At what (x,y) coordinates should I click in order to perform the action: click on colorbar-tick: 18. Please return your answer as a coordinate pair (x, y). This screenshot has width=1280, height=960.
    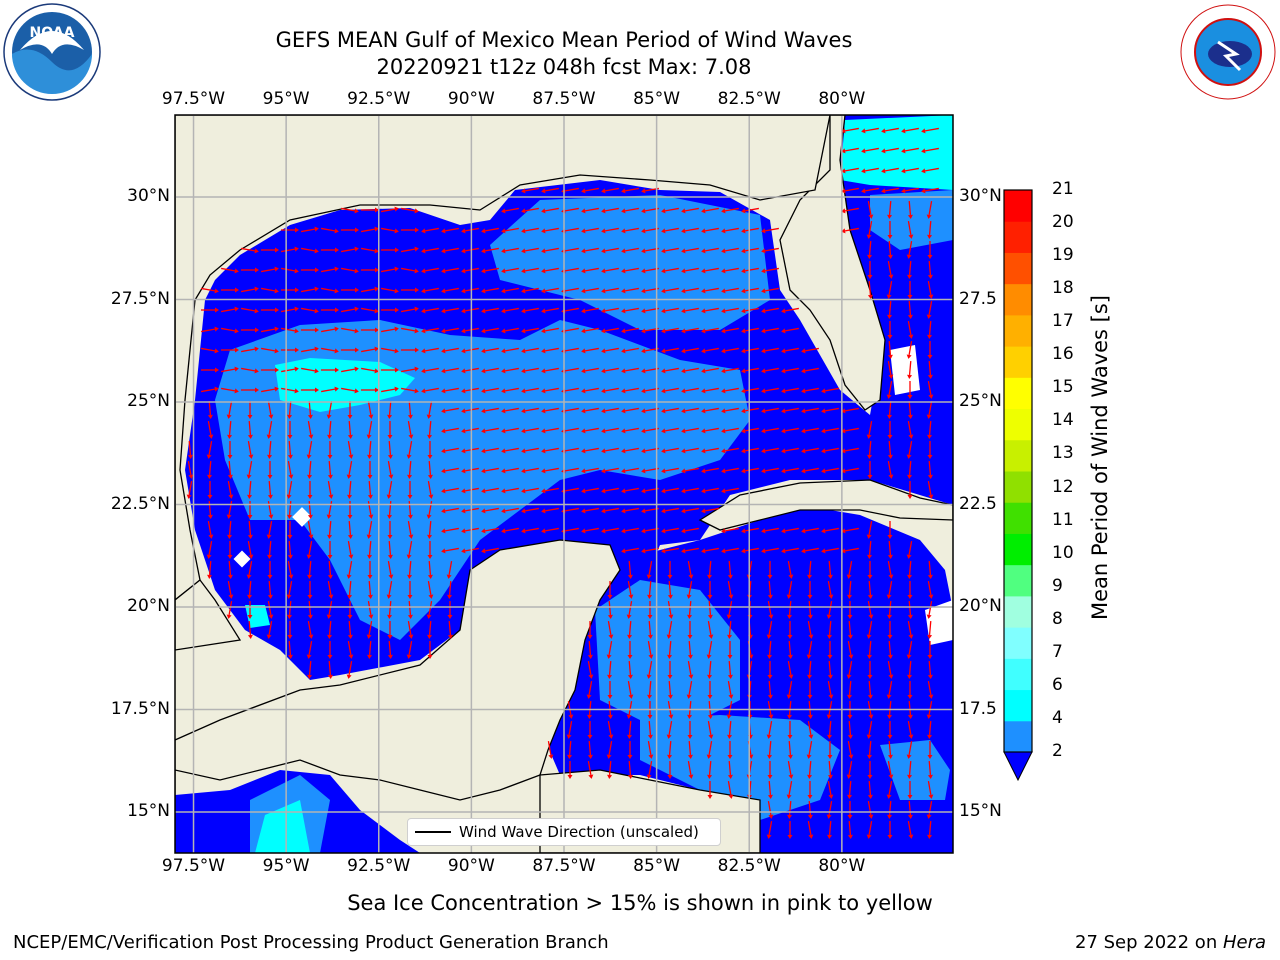
    Looking at the image, I should click on (1063, 288).